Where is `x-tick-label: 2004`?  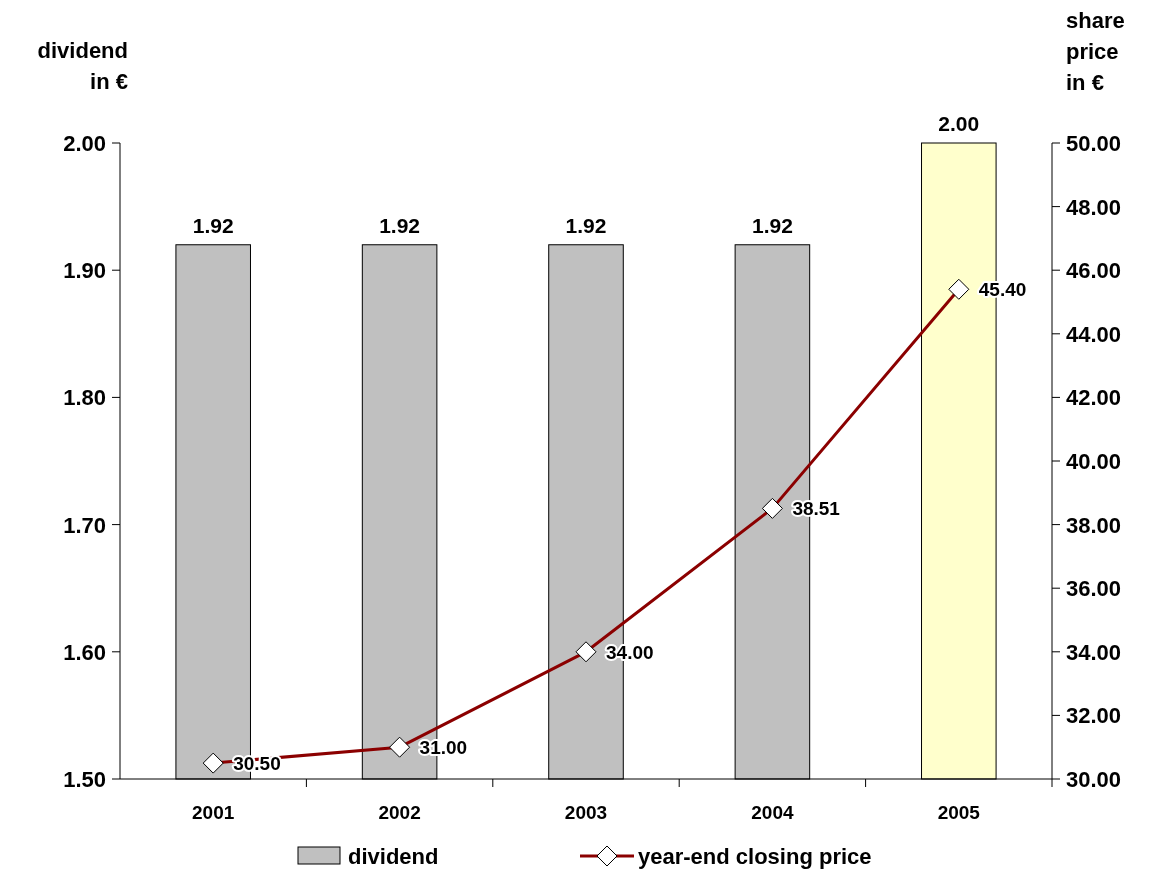 x-tick-label: 2004 is located at coordinates (772, 812).